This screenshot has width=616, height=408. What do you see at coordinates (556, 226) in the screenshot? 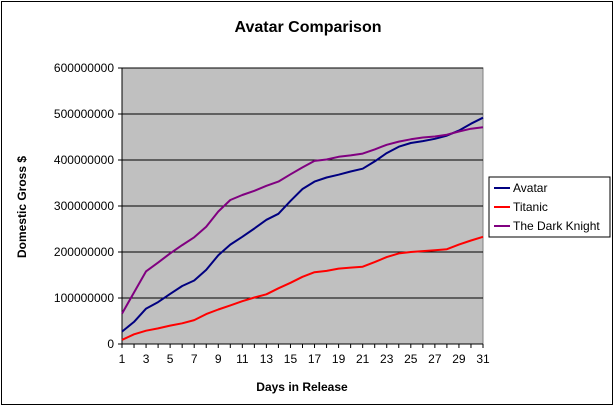
I see `legend-label-the-dark-knight: The Dark Knight` at bounding box center [556, 226].